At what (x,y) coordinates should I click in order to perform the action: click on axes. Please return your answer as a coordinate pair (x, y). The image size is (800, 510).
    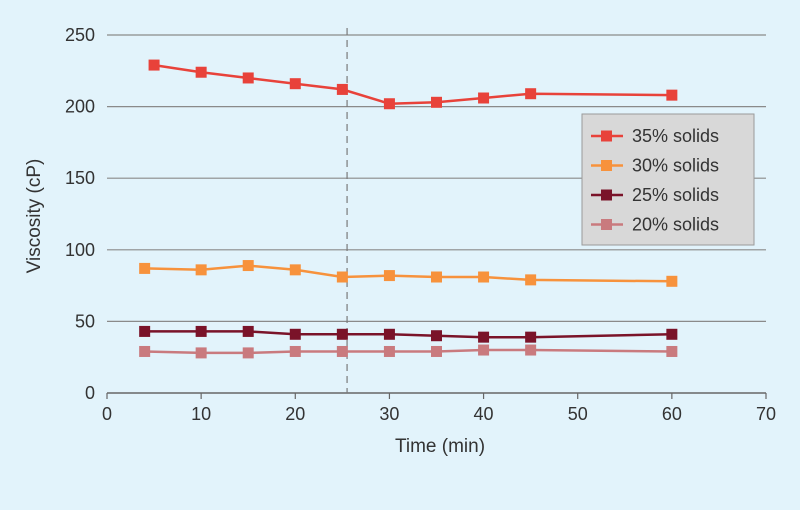
    Looking at the image, I should click on (436, 395).